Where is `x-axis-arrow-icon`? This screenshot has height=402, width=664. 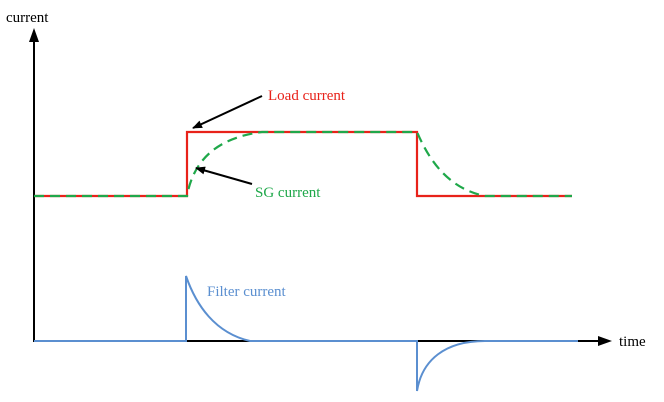
x-axis-arrow-icon is located at coordinates (605, 341).